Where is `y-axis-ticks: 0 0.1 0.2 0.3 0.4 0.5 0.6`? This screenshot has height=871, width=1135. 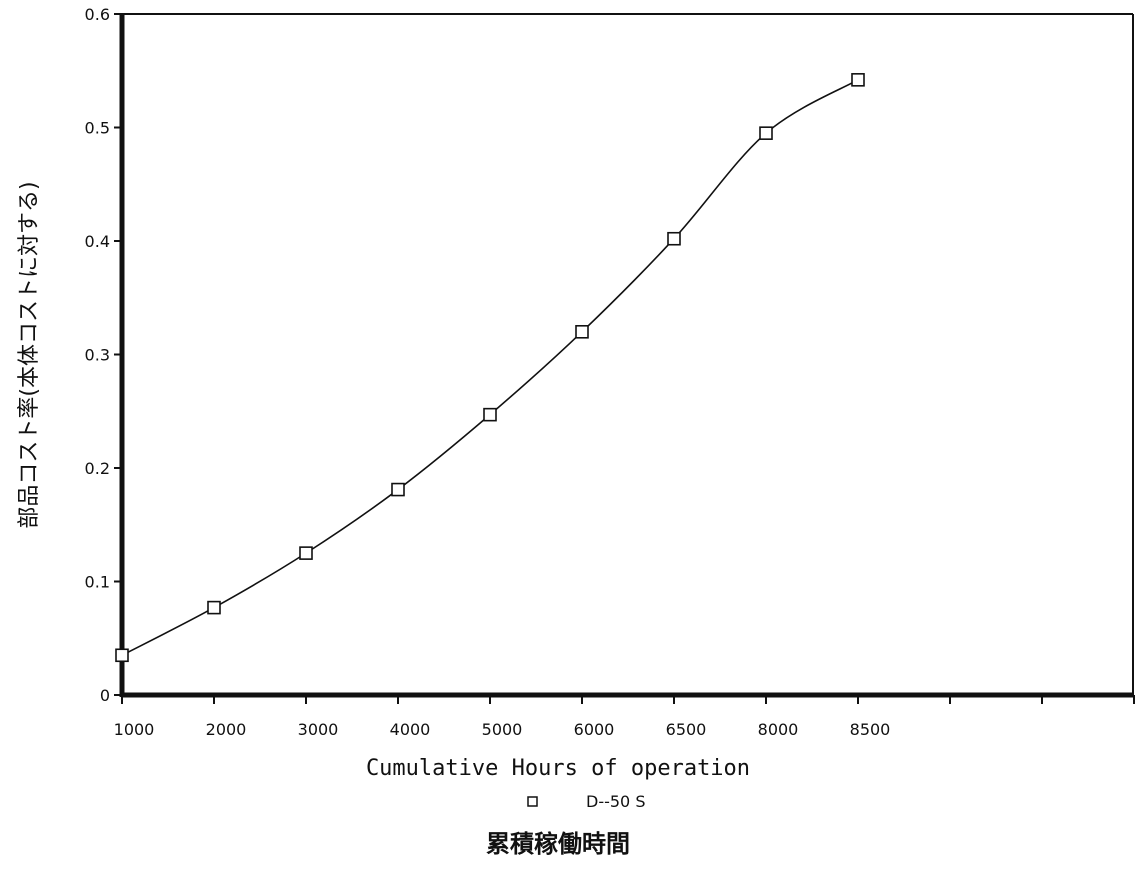 y-axis-ticks: 0 0.1 0.2 0.3 0.4 0.5 0.6 is located at coordinates (103, 355).